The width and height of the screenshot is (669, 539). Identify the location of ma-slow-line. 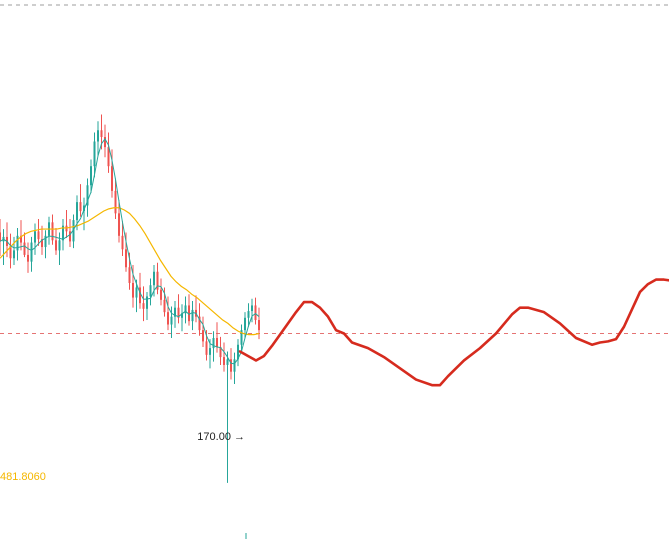
(130, 271).